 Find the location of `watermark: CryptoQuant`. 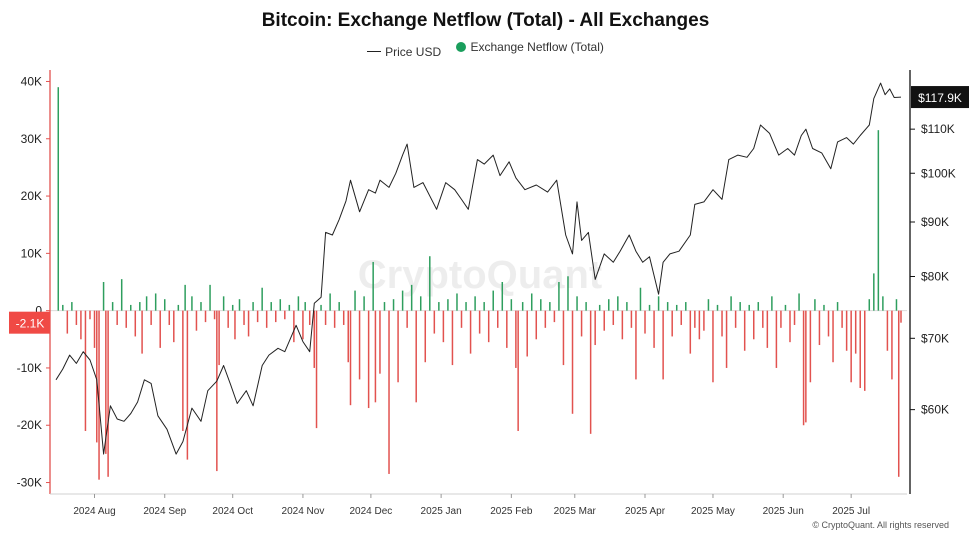

watermark: CryptoQuant is located at coordinates (480, 275).